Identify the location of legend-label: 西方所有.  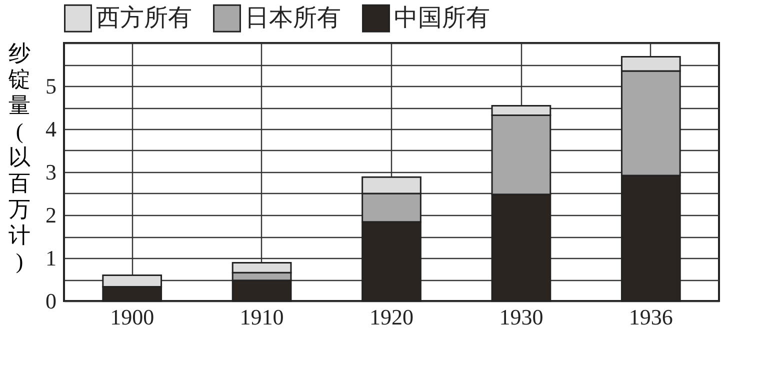
(144, 18).